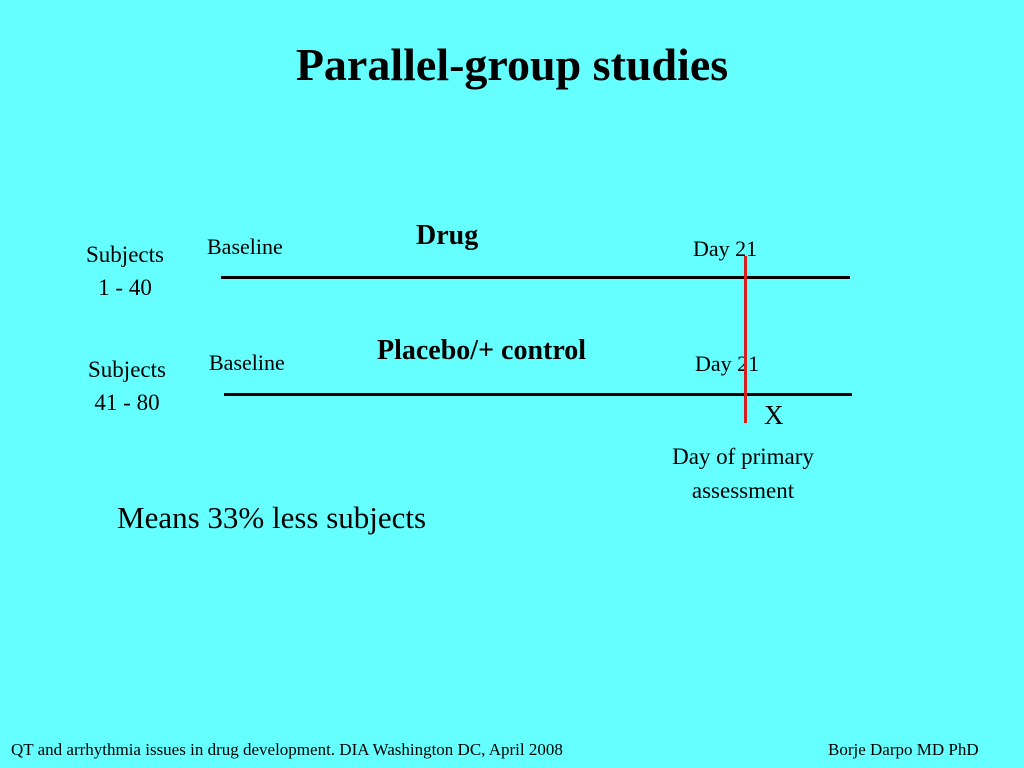 The width and height of the screenshot is (1024, 768). What do you see at coordinates (774, 415) in the screenshot?
I see `assessment-marker: X` at bounding box center [774, 415].